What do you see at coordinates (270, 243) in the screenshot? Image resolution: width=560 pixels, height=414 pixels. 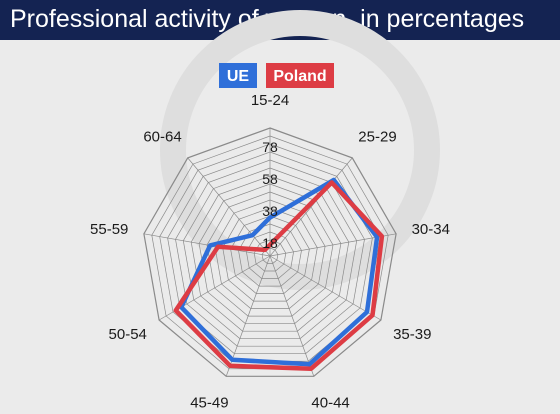 I see `radial-tick-label: 18` at bounding box center [270, 243].